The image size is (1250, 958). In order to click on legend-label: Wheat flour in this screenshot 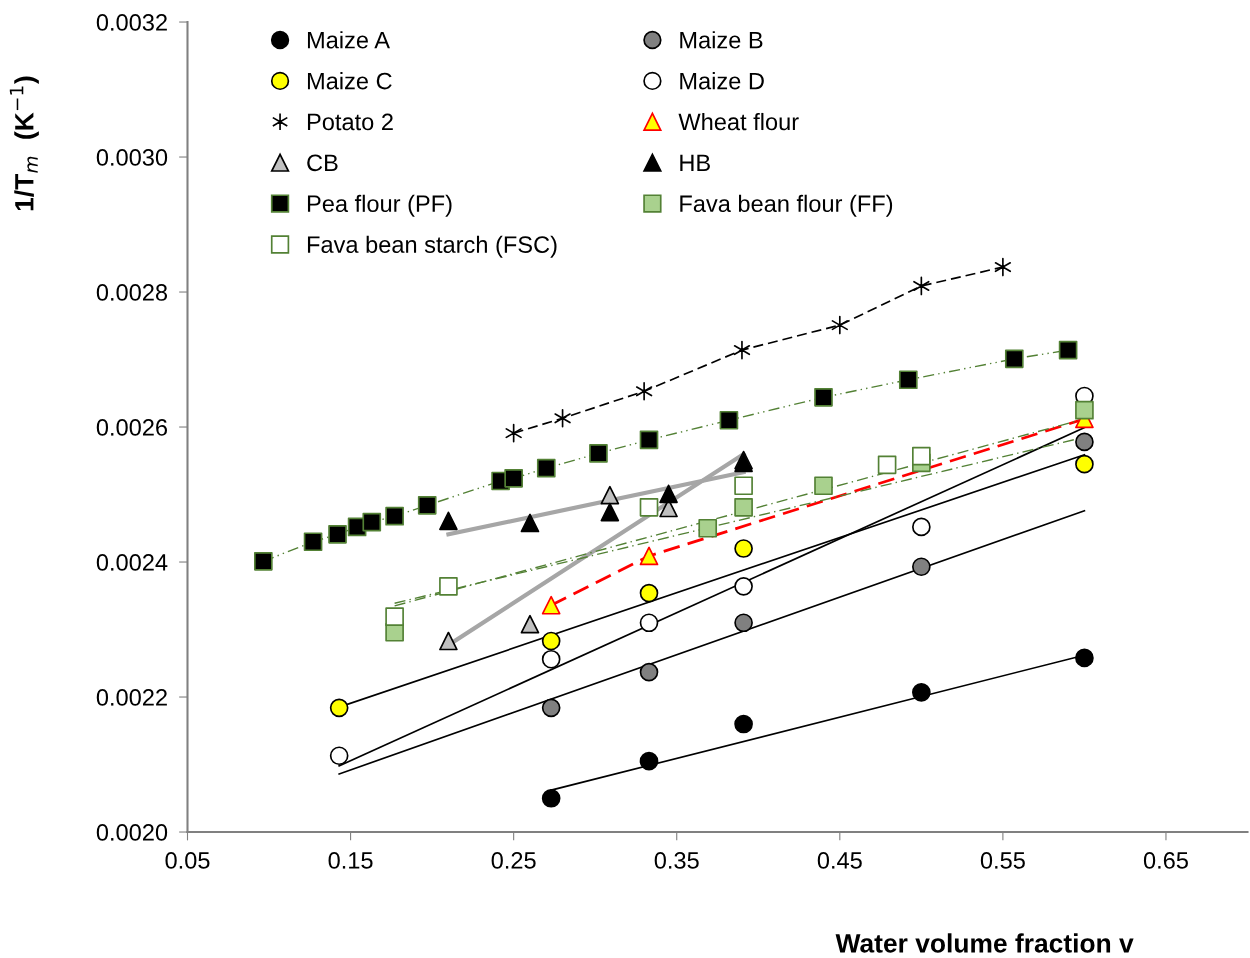, I will do `click(738, 121)`.